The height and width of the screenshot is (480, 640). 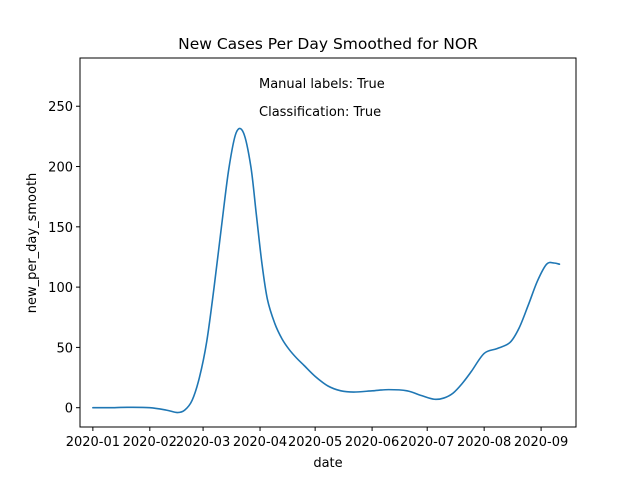 I want to click on annotation-manual-labels: Manual labels: True, so click(x=322, y=84).